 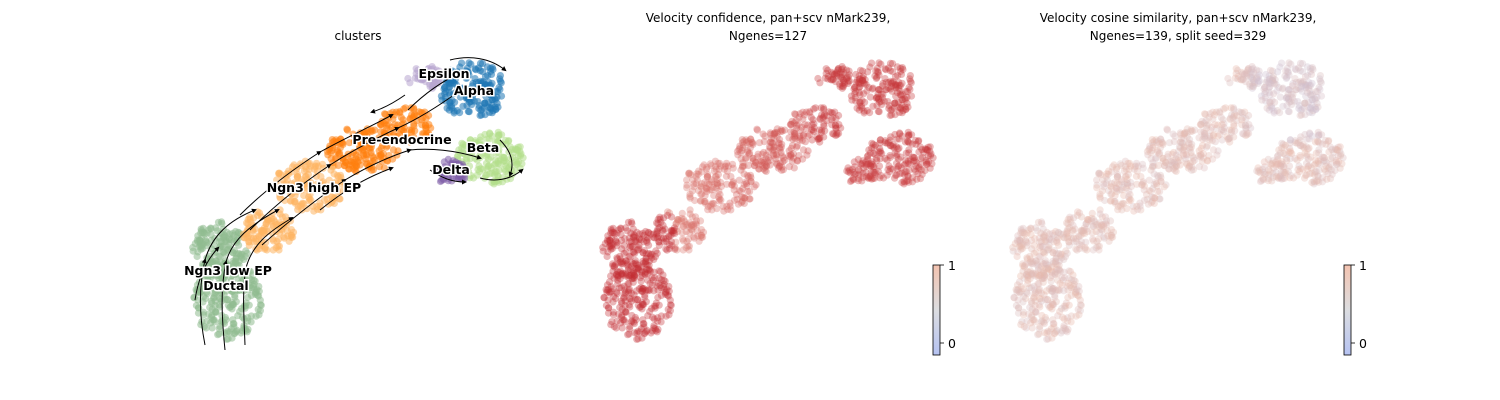 I want to click on colorbar-tick-label-max: 1, so click(x=1363, y=265).